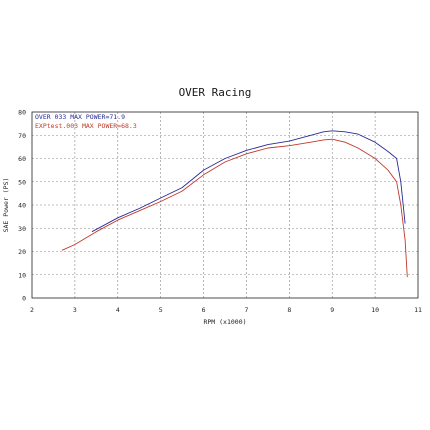 This screenshot has height=430, width=430. I want to click on y-tick-label: 0, so click(24, 299).